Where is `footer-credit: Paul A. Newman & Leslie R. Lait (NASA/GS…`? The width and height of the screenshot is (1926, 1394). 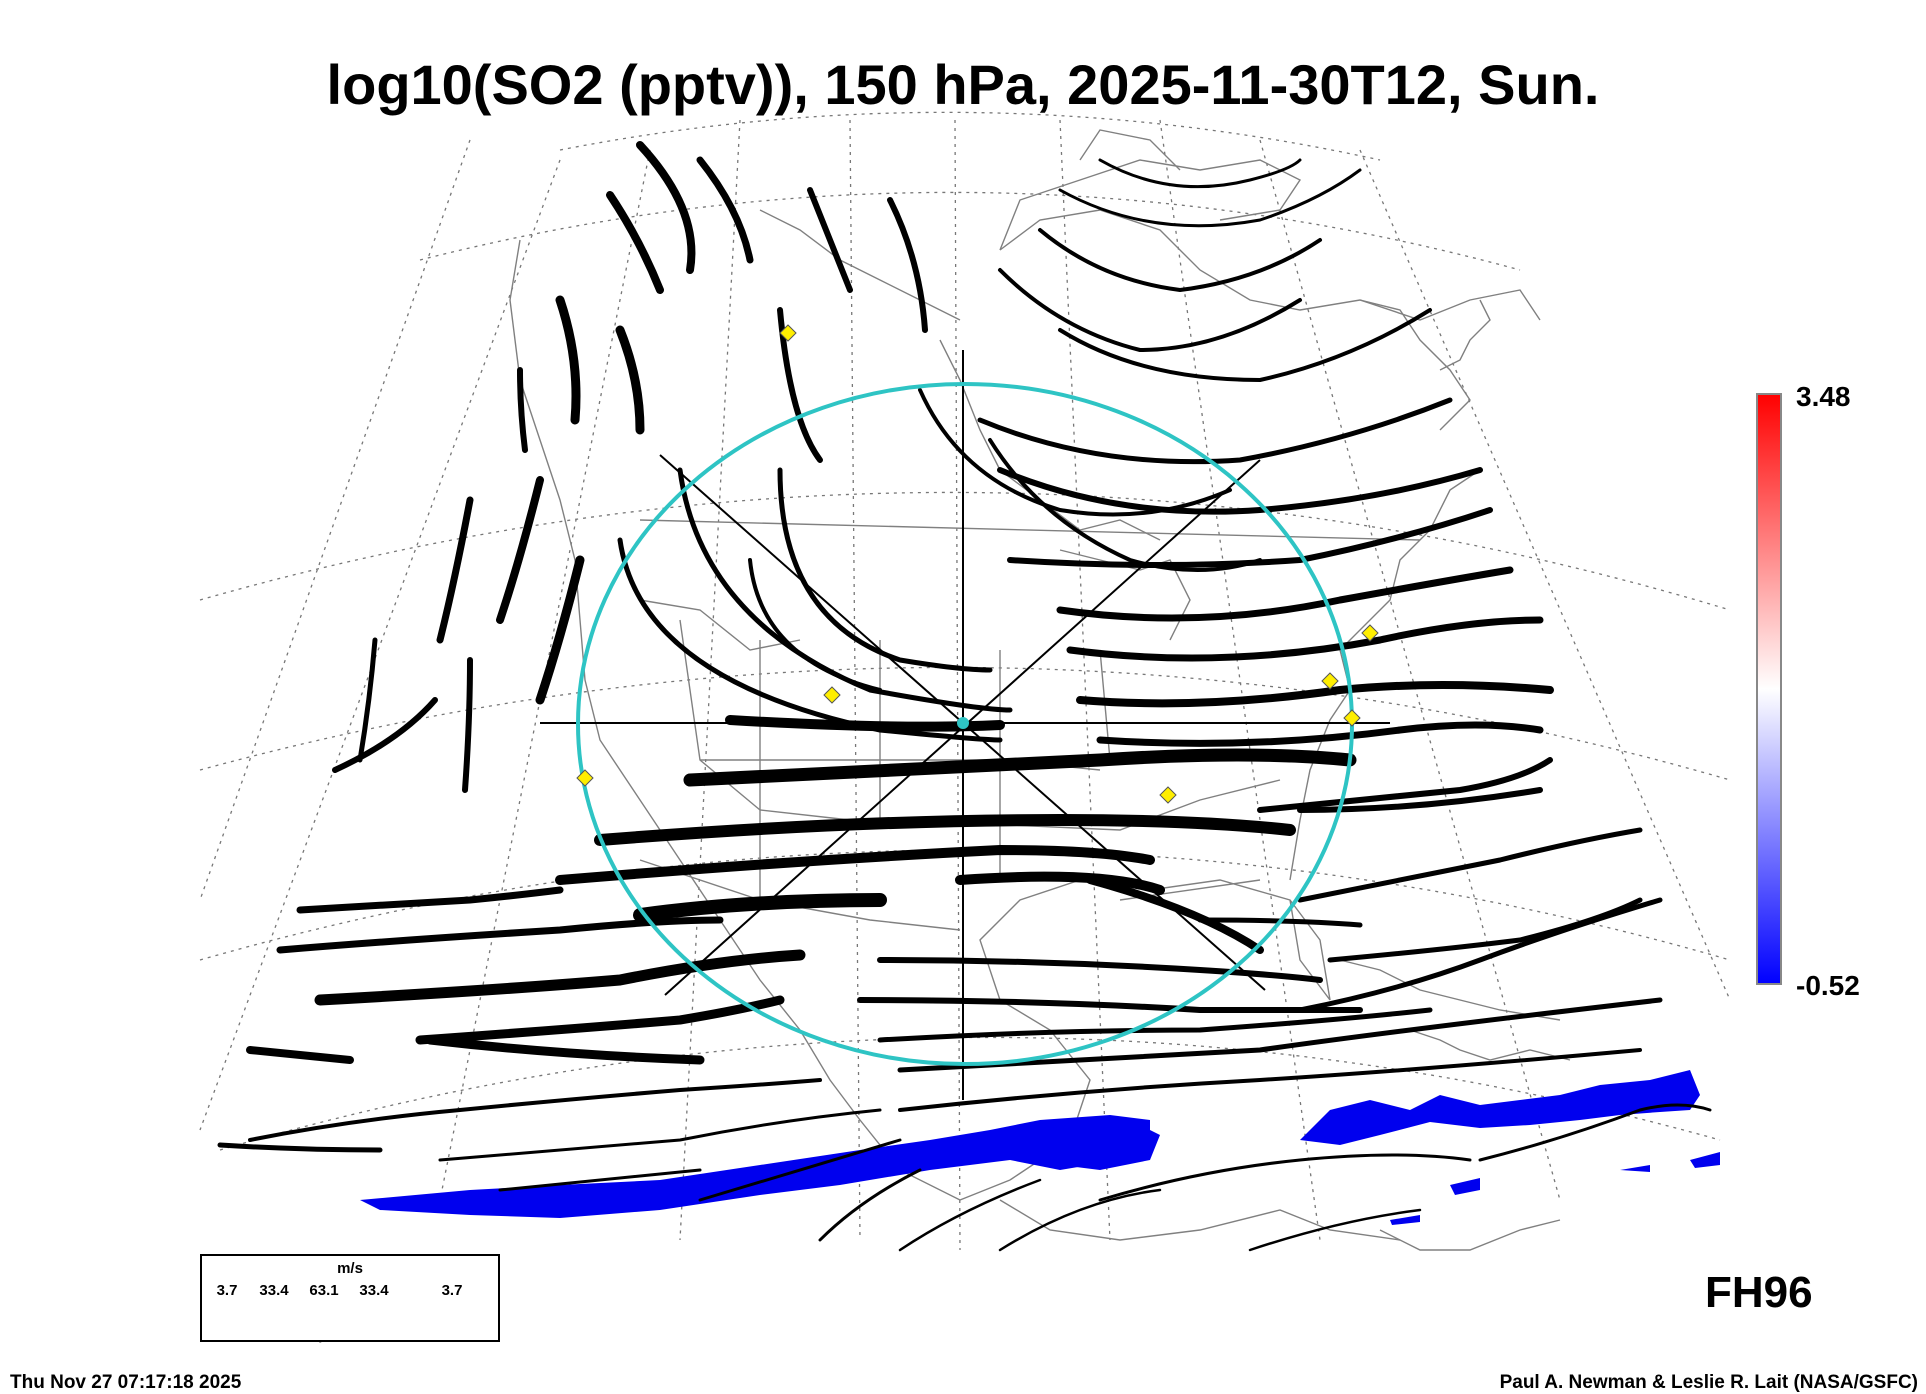 footer-credit: Paul A. Newman & Leslie R. Lait (NASA/GS… is located at coordinates (1708, 1382).